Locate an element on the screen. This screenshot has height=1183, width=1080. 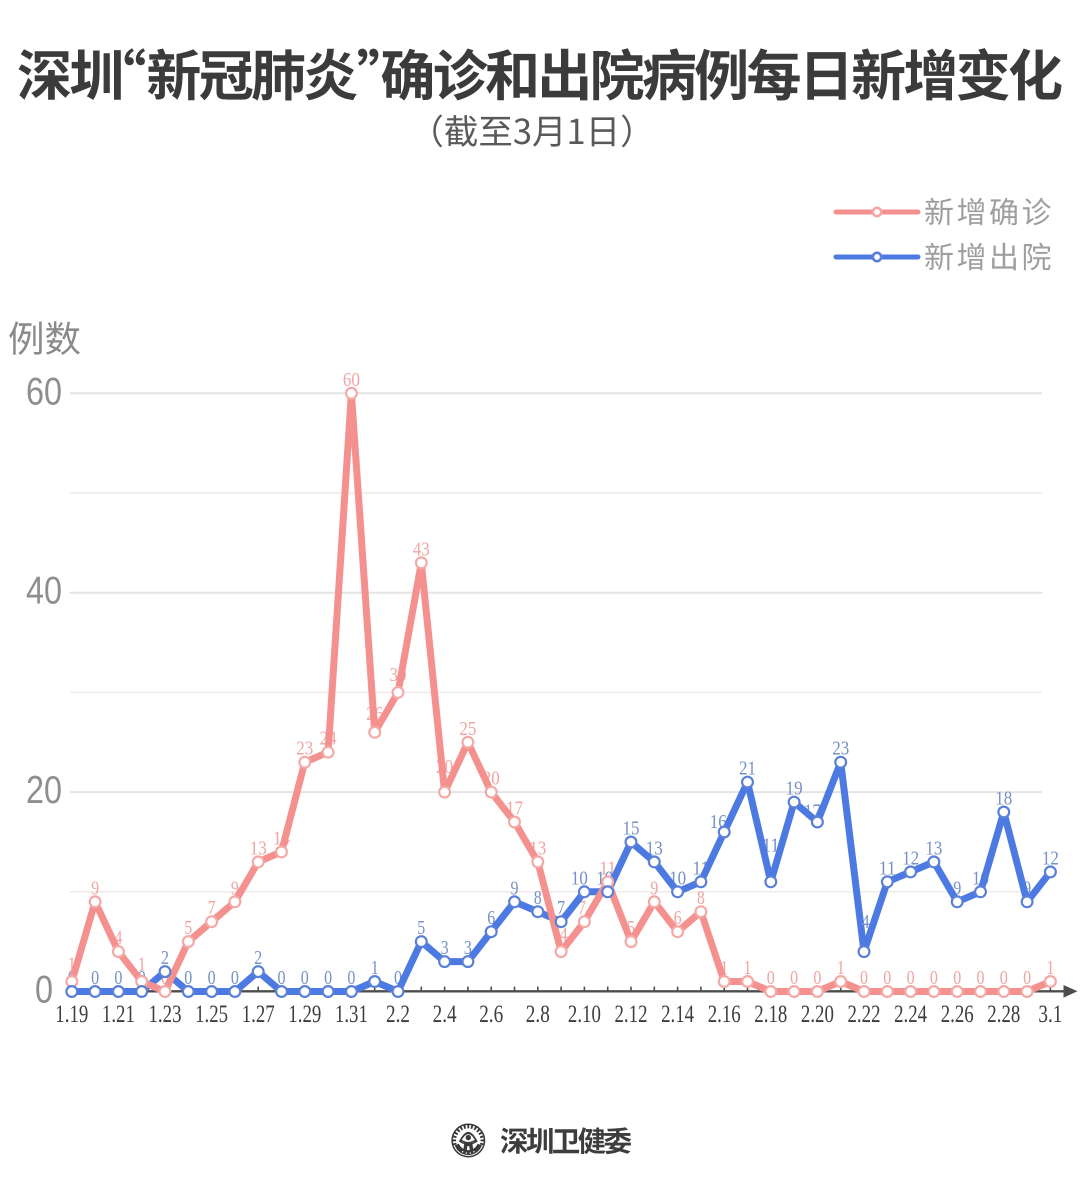
svg-text: 2.4 is located at coordinates (445, 1014).